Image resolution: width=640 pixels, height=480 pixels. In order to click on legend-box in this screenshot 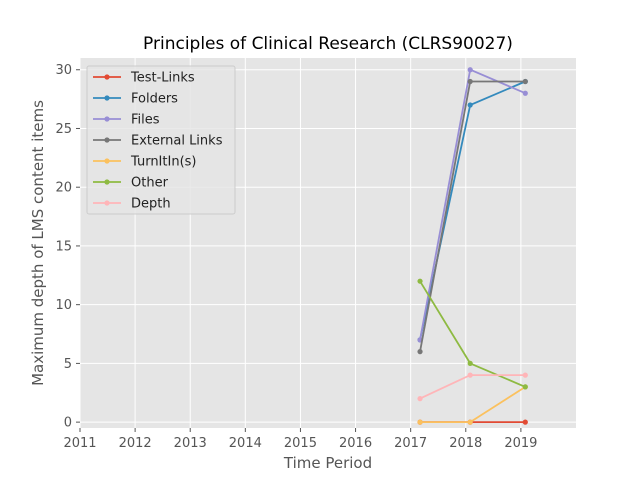, I will do `click(161, 140)`.